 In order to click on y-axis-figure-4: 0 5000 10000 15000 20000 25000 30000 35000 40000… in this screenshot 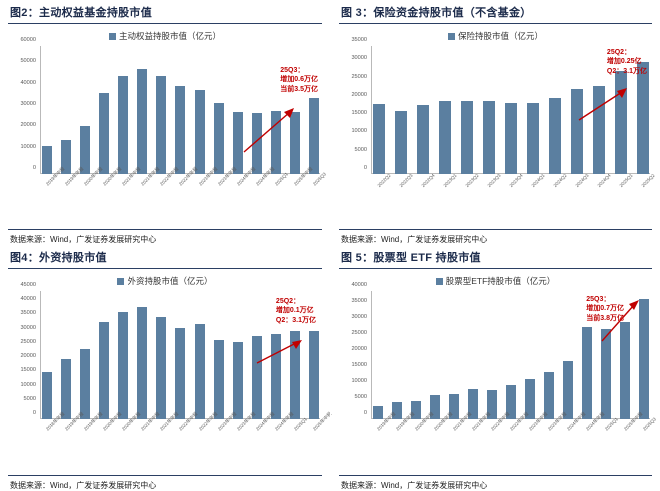, I will do `click(24, 350)`.